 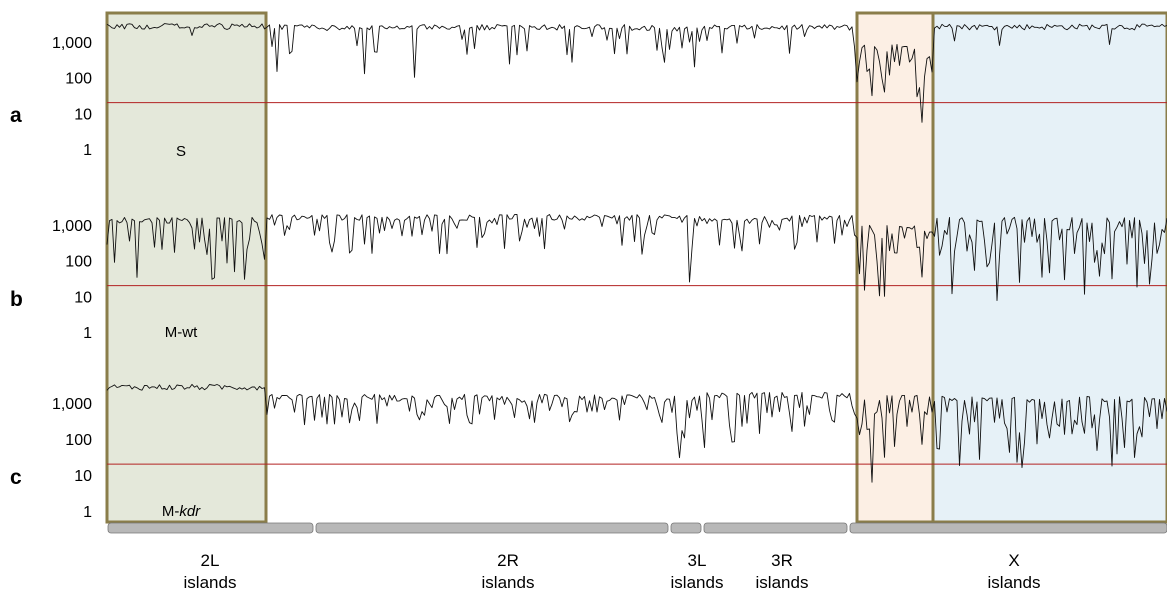 I want to click on chrom-label-X: X, so click(x=1013, y=560).